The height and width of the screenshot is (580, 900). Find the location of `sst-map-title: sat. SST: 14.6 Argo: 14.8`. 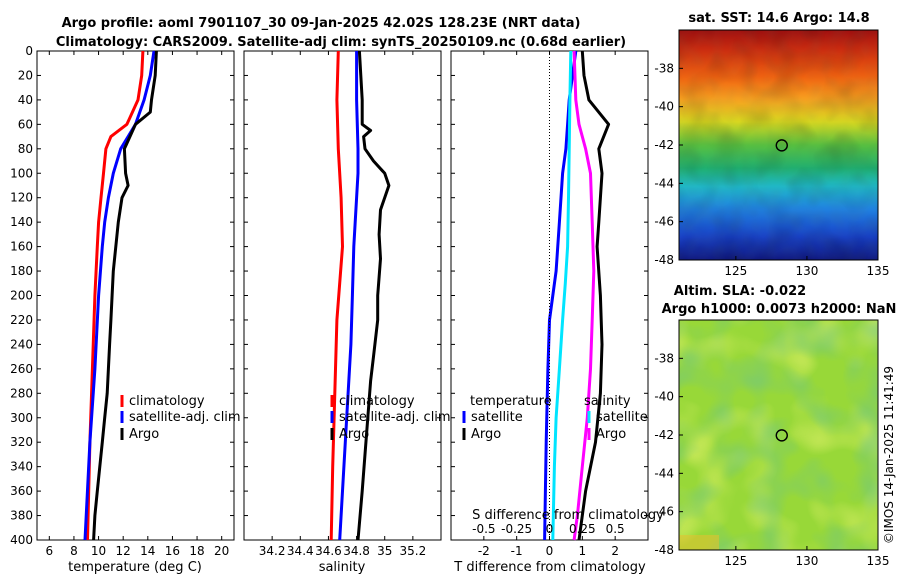

sst-map-title: sat. SST: 14.6 Argo: 14.8 is located at coordinates (778, 18).